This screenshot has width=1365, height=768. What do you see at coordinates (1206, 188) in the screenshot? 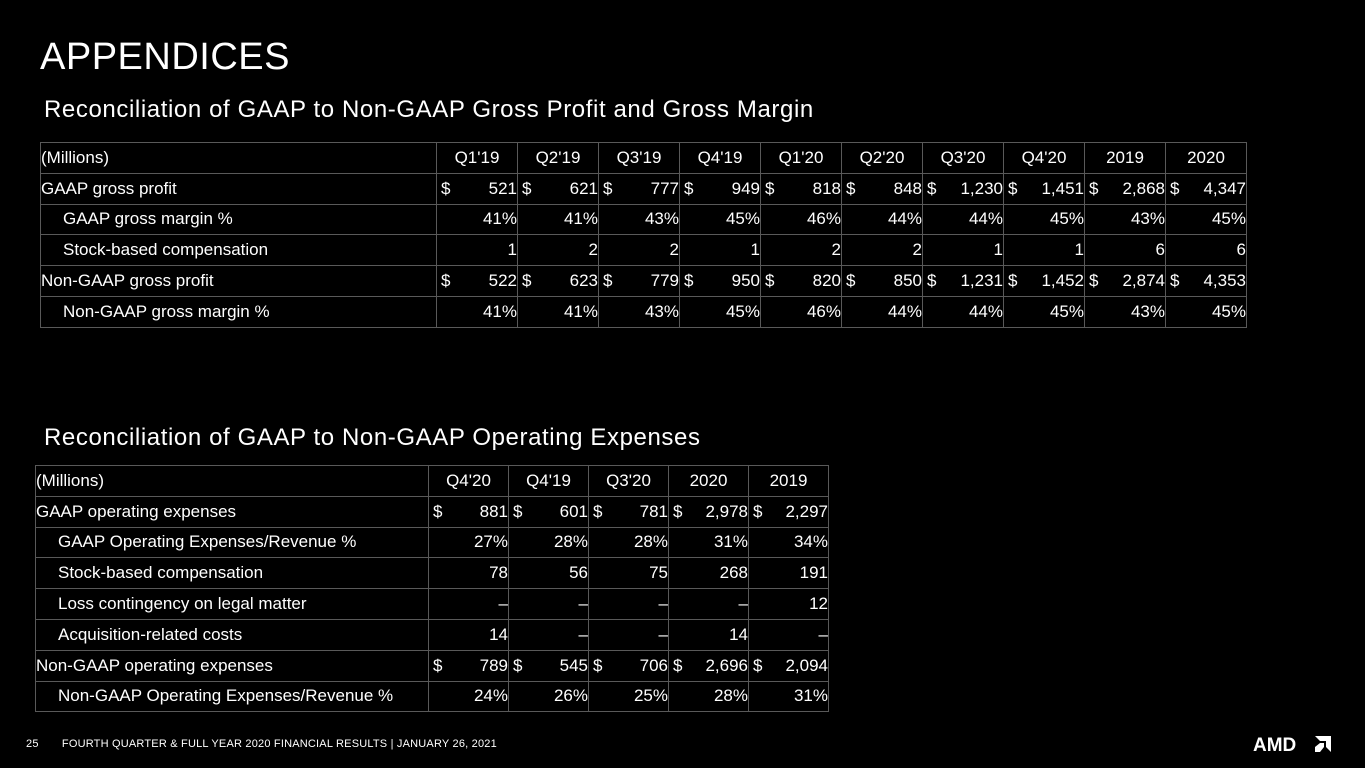
I see `value-cell: $4,347` at bounding box center [1206, 188].